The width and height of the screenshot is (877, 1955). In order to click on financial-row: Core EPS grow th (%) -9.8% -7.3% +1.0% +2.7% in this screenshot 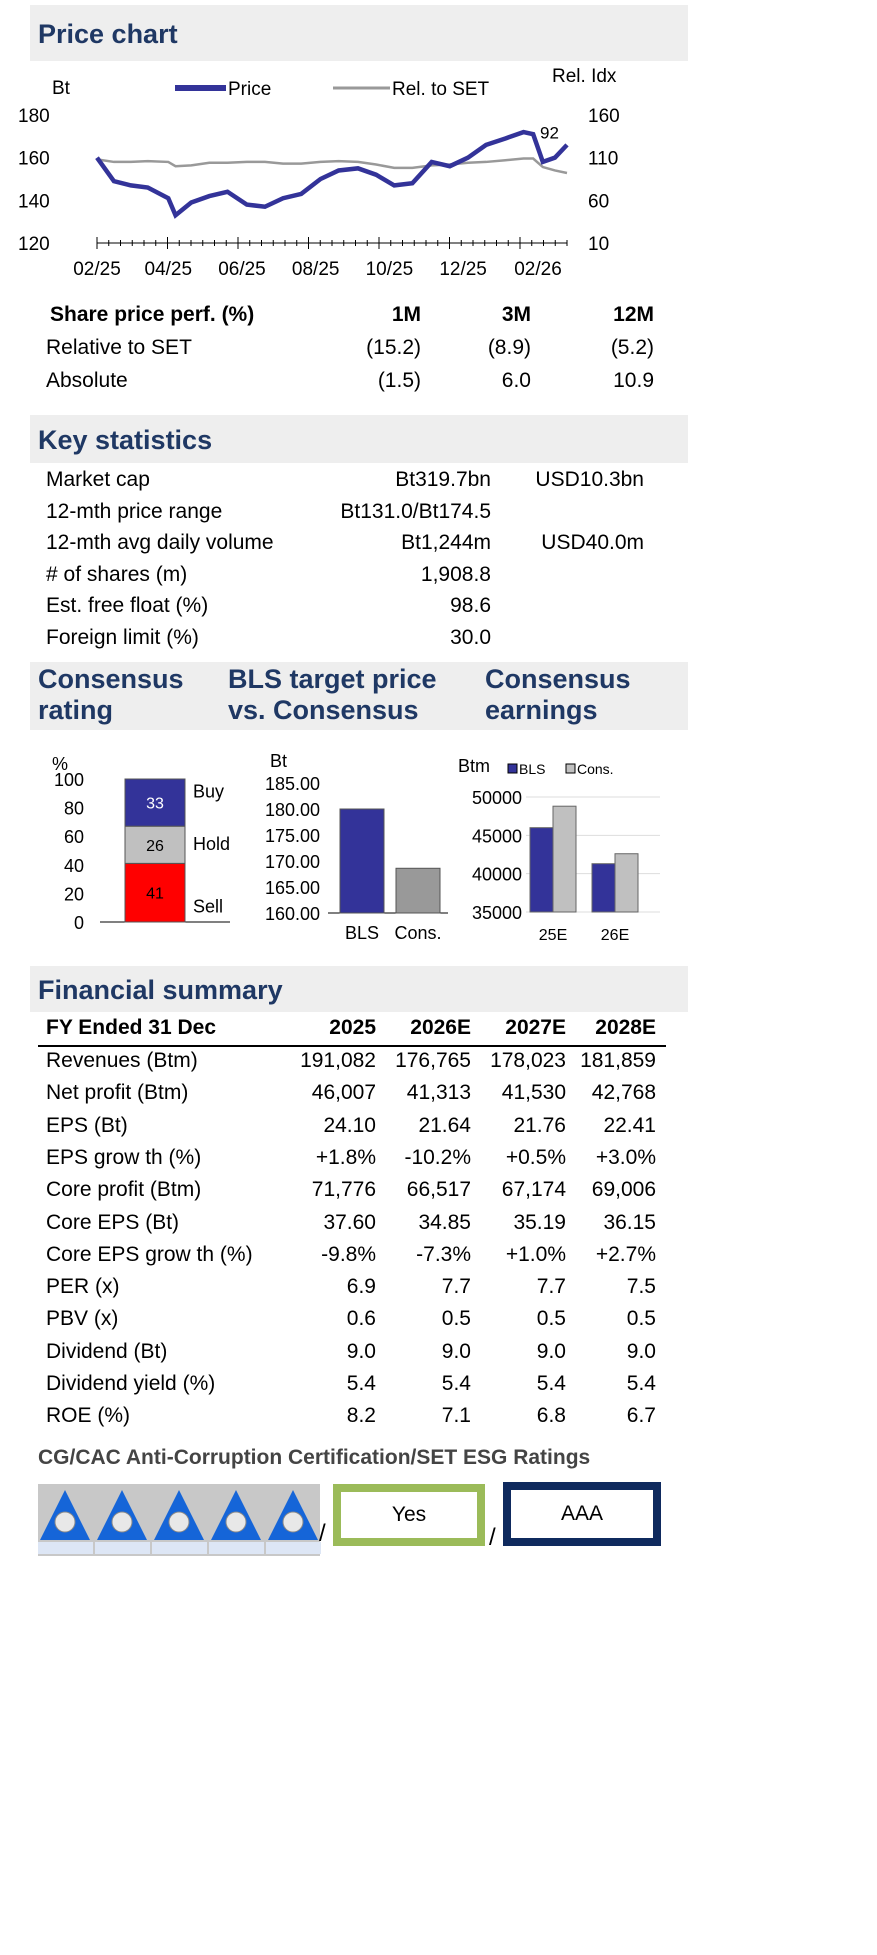, I will do `click(356, 1258)`.